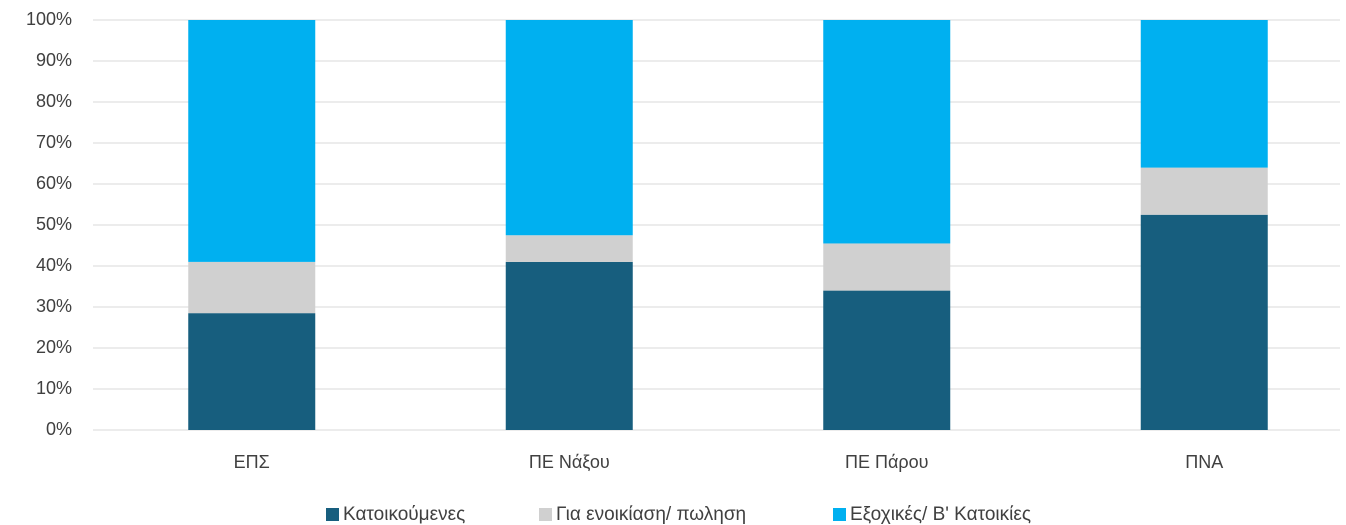 The height and width of the screenshot is (525, 1346). What do you see at coordinates (940, 514) in the screenshot?
I see `legend-label: Εξοχικές/ Β' Κατοικίες` at bounding box center [940, 514].